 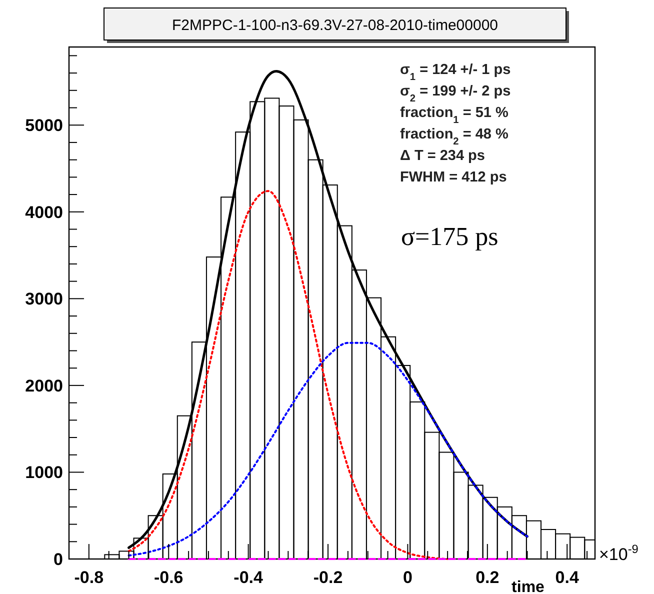 I want to click on x-tick-label: -0.4, so click(x=249, y=577).